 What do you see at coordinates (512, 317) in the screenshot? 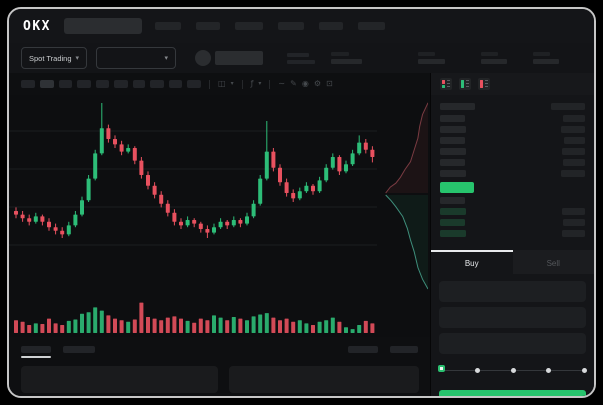
I see `amount-input` at bounding box center [512, 317].